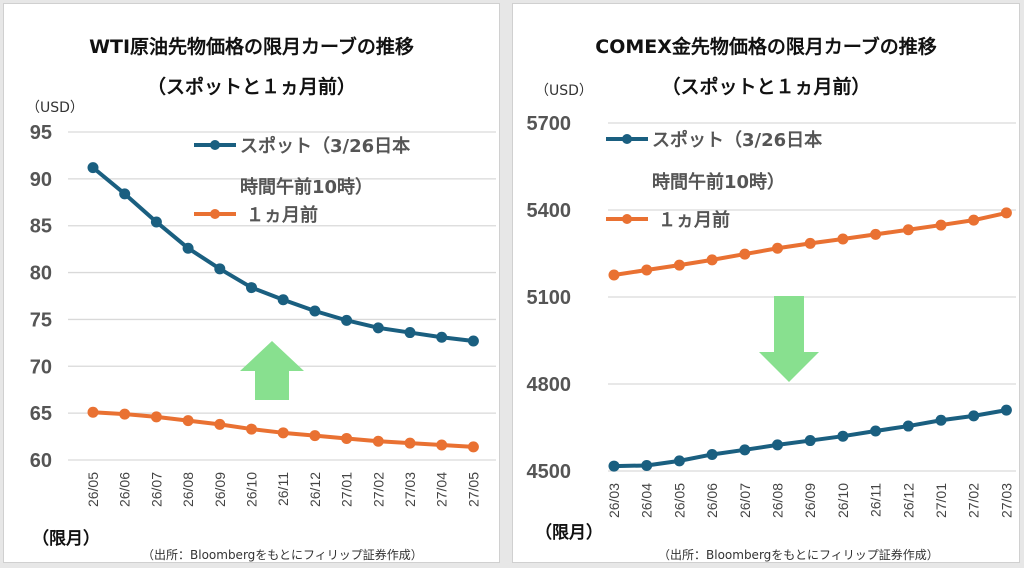 The height and width of the screenshot is (568, 1024). What do you see at coordinates (306, 187) in the screenshot?
I see `legend-spot-label-cont: 時間午前10時）` at bounding box center [306, 187].